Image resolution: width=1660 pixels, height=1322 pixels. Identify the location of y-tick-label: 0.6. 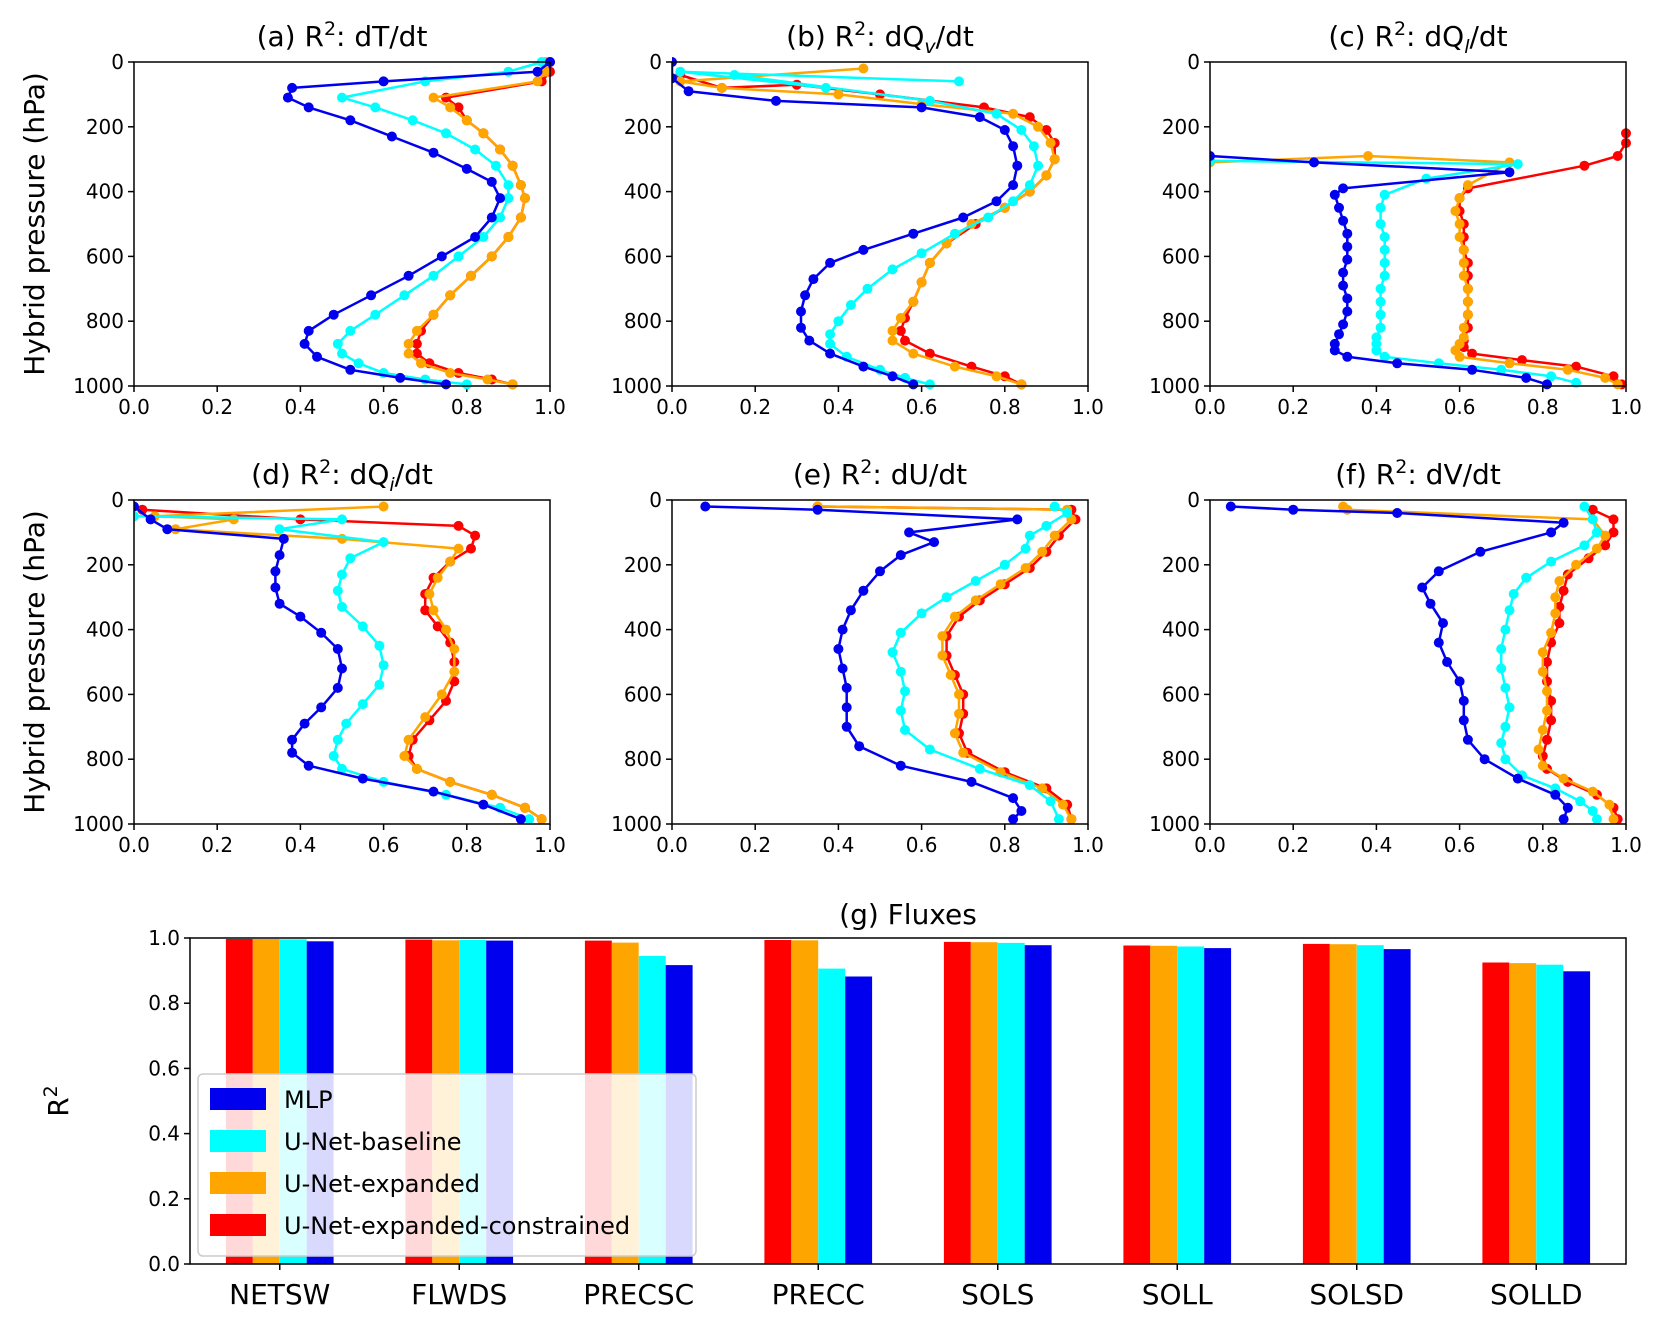
(164, 1068).